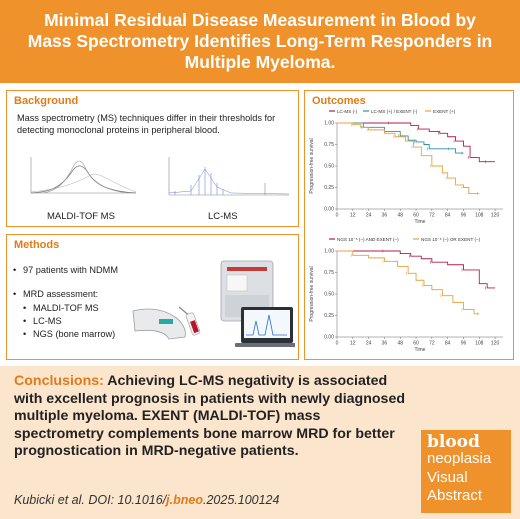  What do you see at coordinates (451, 239) in the screenshot?
I see `legend-label: NGS 10⁻⁶ (–) OR EXENT (–)` at bounding box center [451, 239].